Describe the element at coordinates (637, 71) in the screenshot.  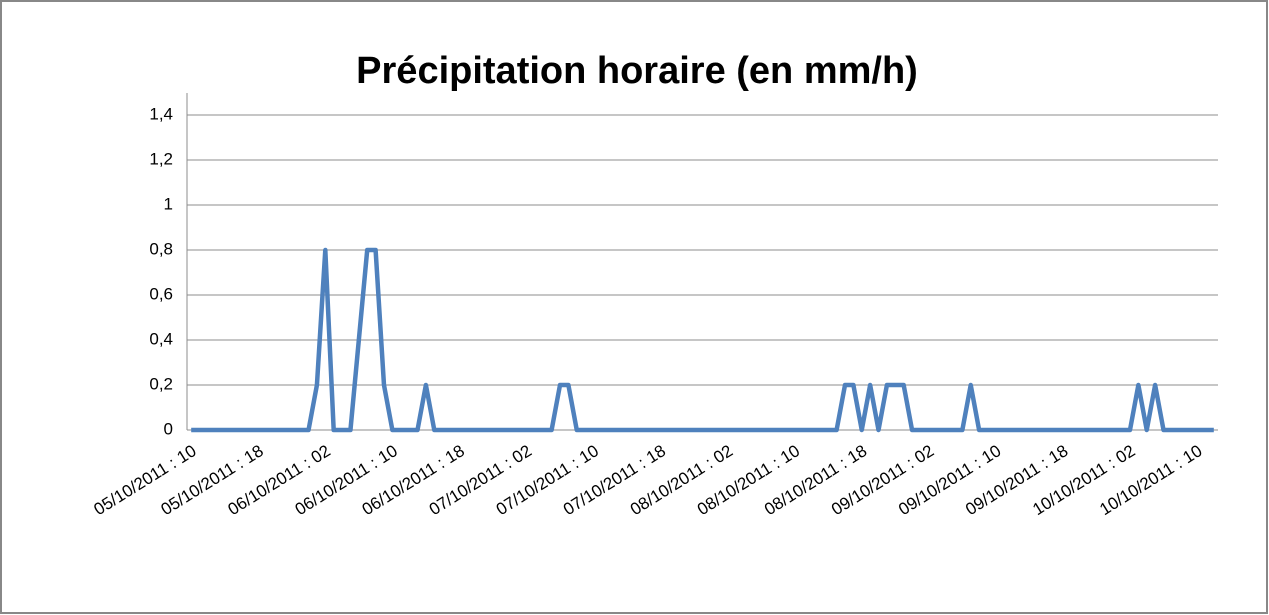
I see `chart-title: Précipitation horaire (en mm/h)` at that location.